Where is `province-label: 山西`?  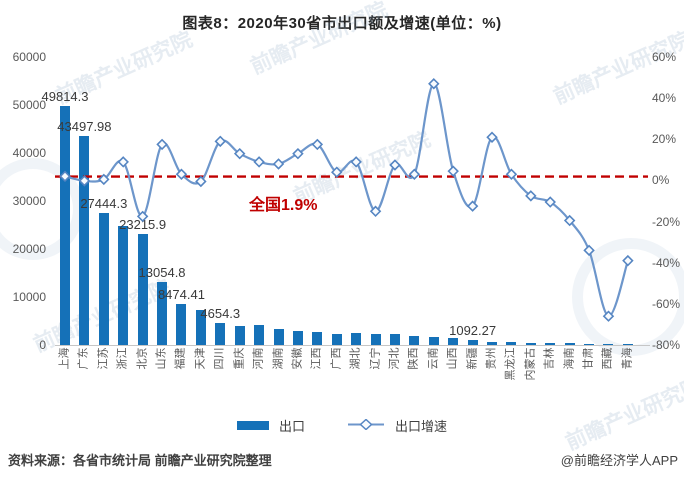 province-label: 山西 is located at coordinates (452, 358).